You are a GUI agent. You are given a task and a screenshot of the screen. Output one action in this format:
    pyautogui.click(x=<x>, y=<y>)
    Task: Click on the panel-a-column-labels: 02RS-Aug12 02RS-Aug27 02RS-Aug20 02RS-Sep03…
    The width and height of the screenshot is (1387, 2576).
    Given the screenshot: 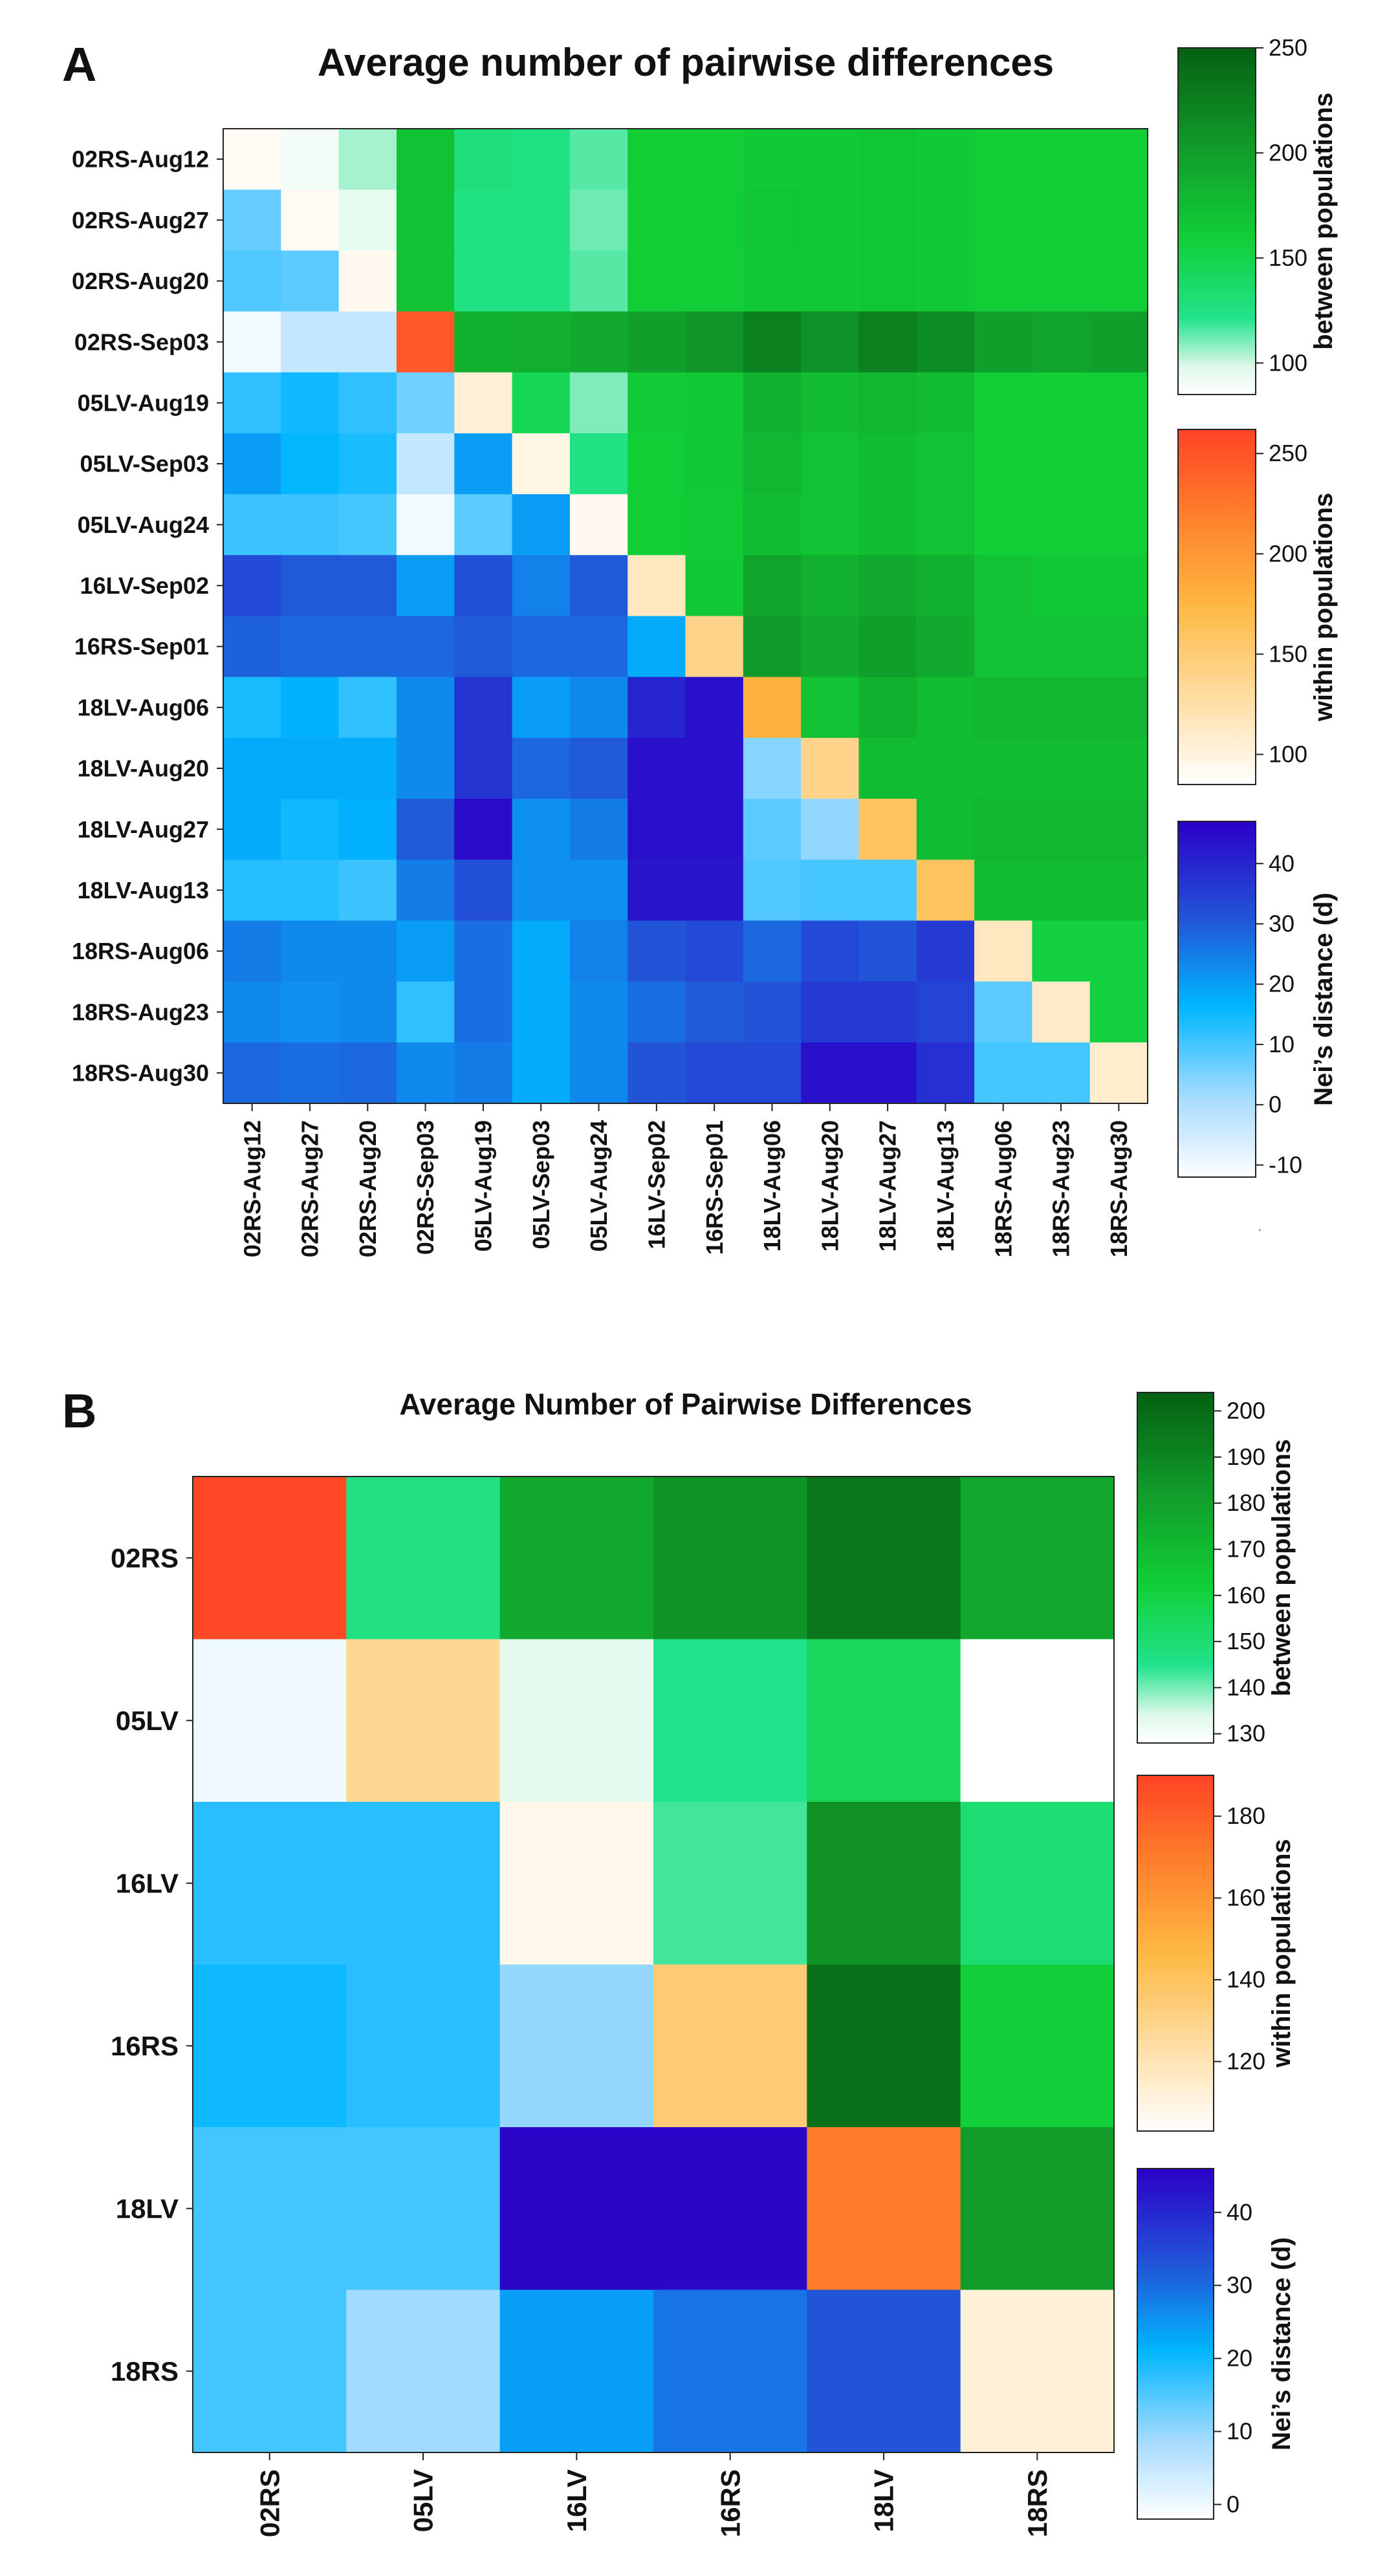 What is the action you would take?
    pyautogui.click(x=685, y=1180)
    